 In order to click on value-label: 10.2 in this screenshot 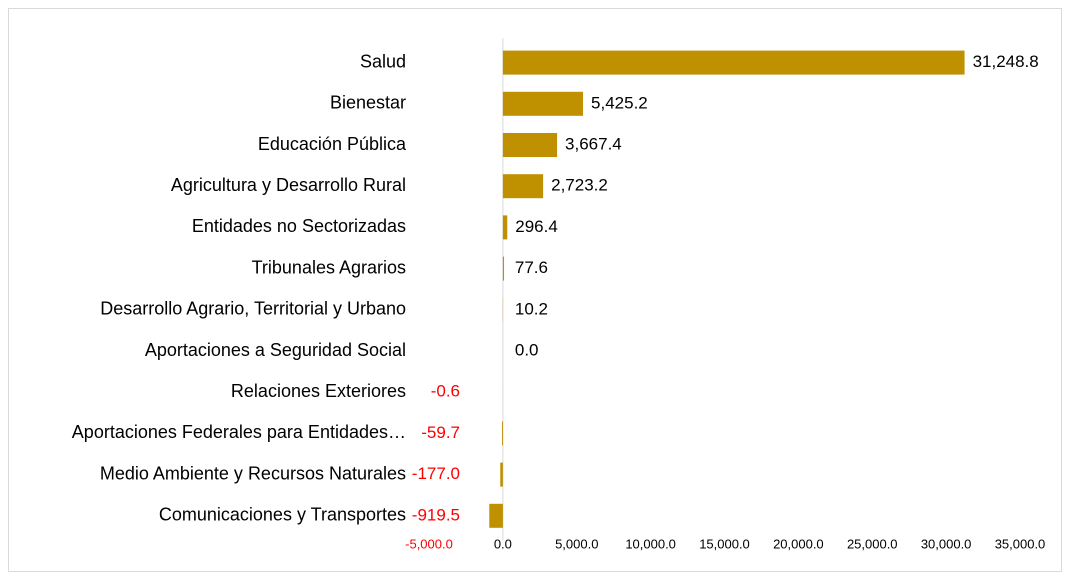, I will do `click(531, 308)`.